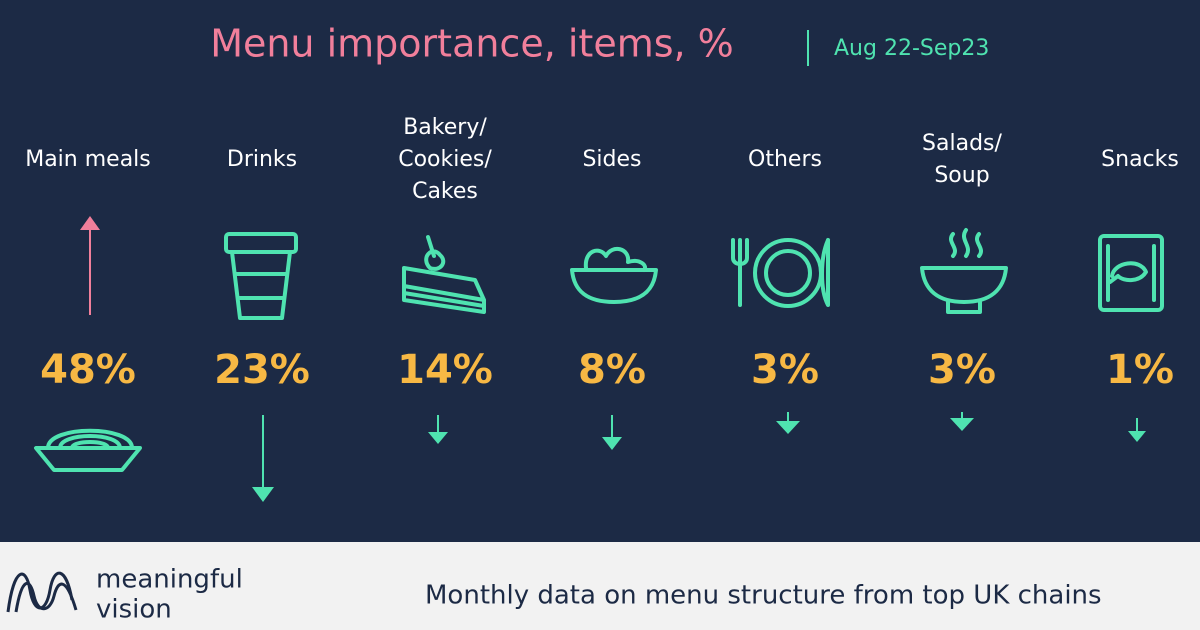 Image resolution: width=1200 pixels, height=630 pixels. What do you see at coordinates (961, 175) in the screenshot?
I see `item-label: Soup` at bounding box center [961, 175].